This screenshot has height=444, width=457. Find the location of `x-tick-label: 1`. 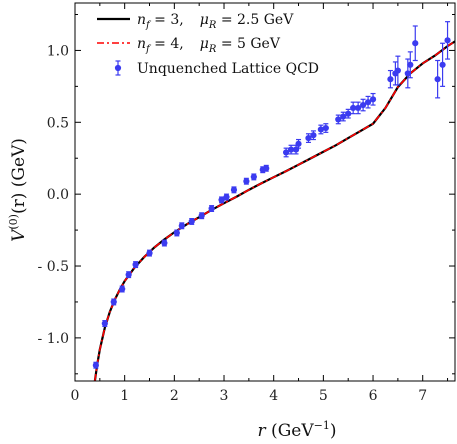

x-tick-label: 1 is located at coordinates (124, 396).